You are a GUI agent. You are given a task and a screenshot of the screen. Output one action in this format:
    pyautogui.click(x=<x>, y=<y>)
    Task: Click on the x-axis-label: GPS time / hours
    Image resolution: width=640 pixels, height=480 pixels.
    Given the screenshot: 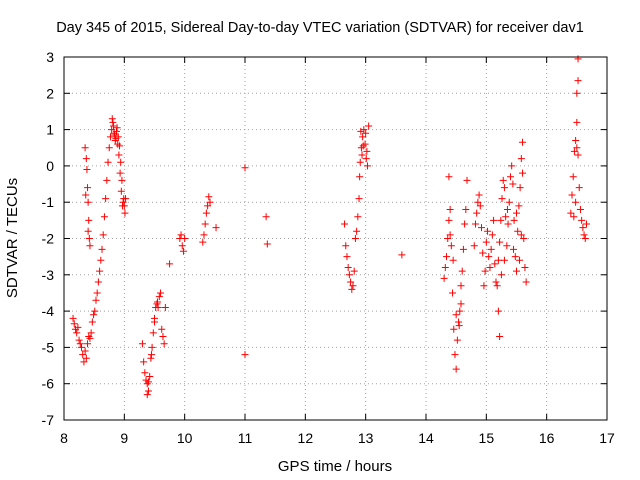 What is the action you would take?
    pyautogui.click(x=335, y=466)
    